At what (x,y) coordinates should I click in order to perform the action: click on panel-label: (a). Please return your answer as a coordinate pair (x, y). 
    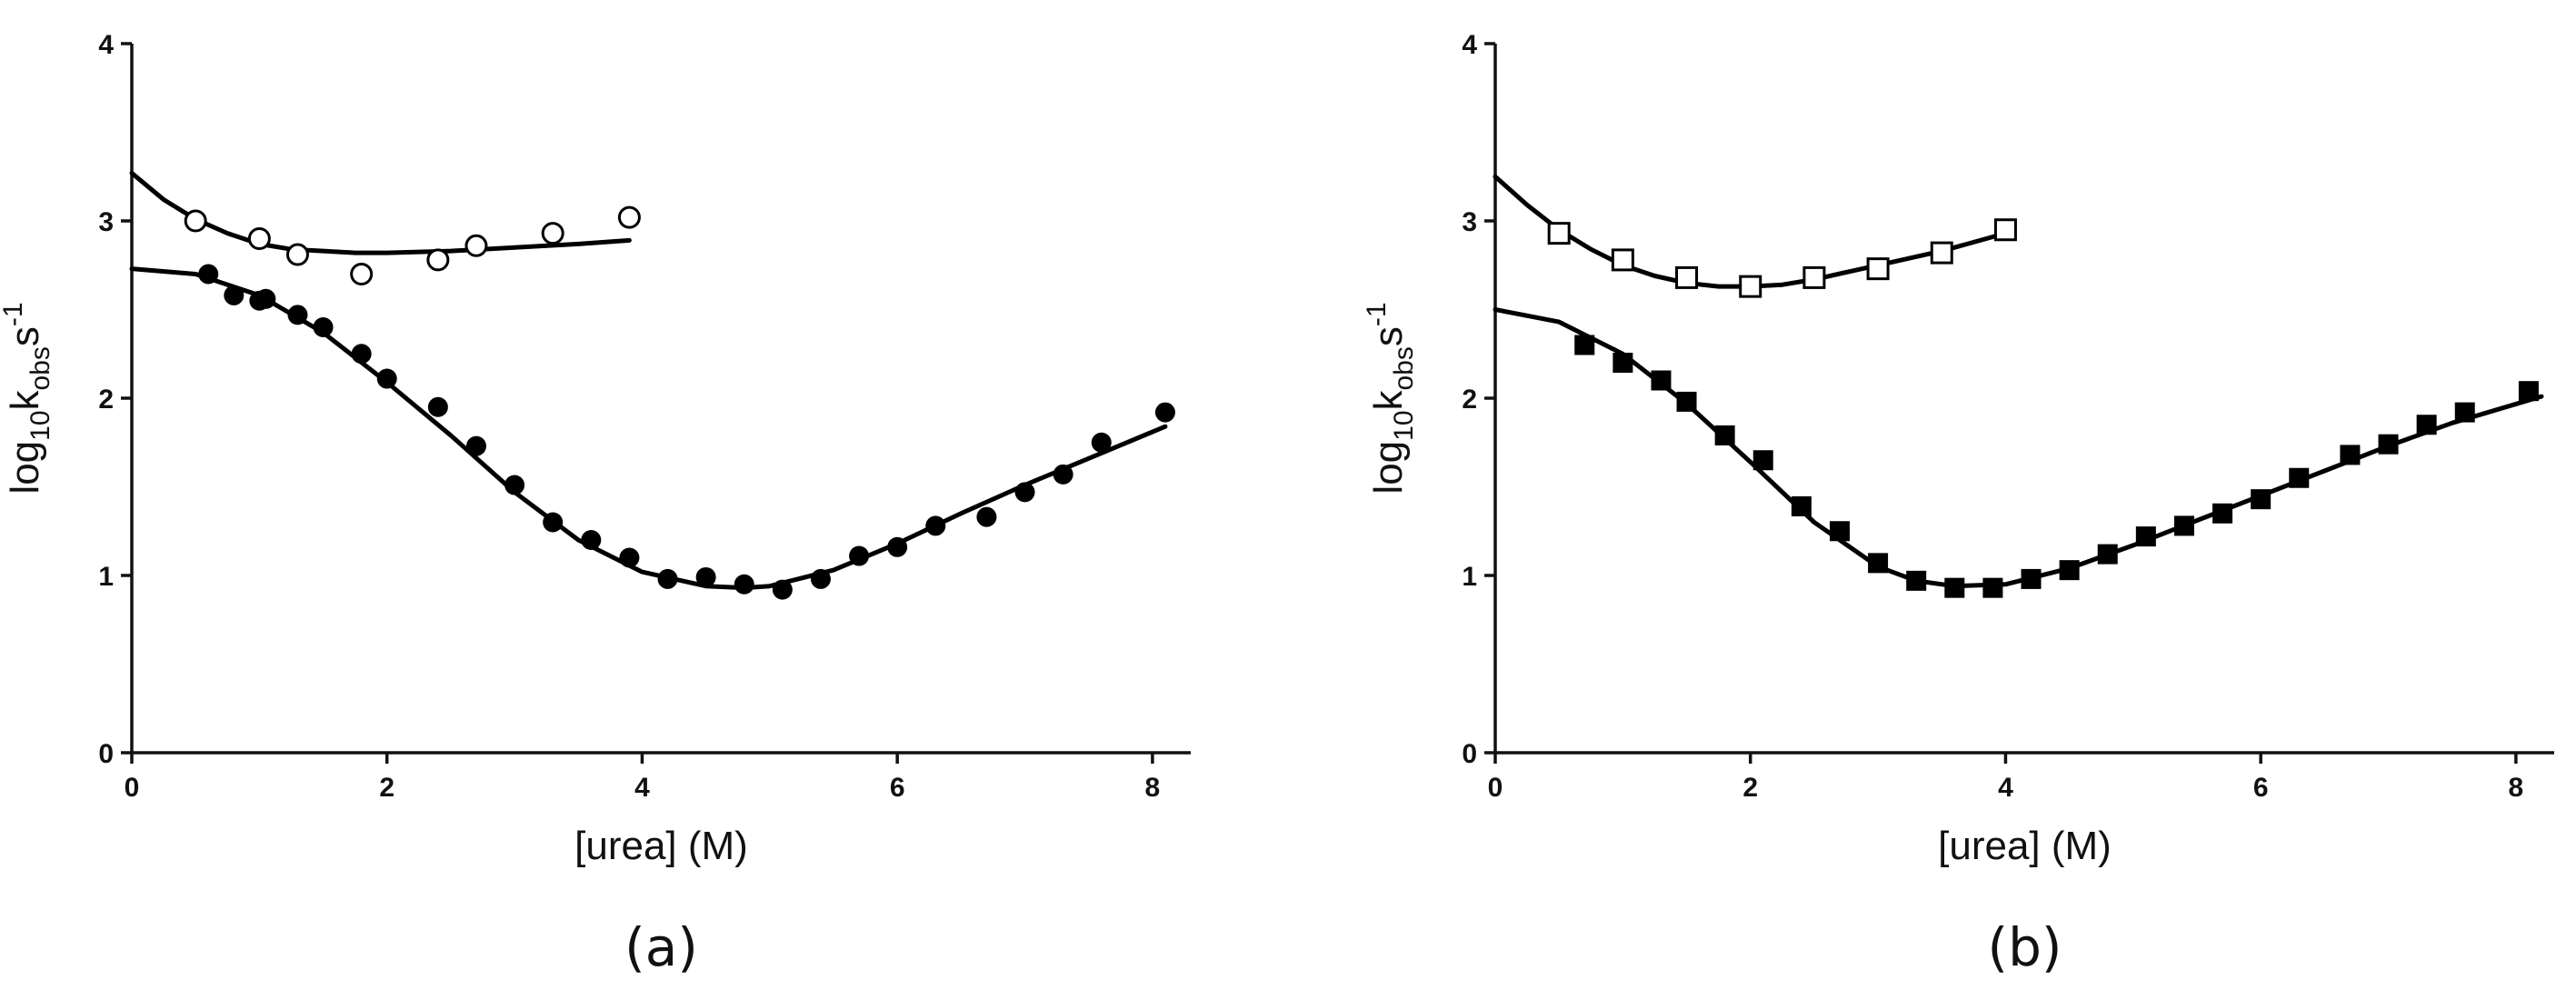
    Looking at the image, I should click on (661, 947).